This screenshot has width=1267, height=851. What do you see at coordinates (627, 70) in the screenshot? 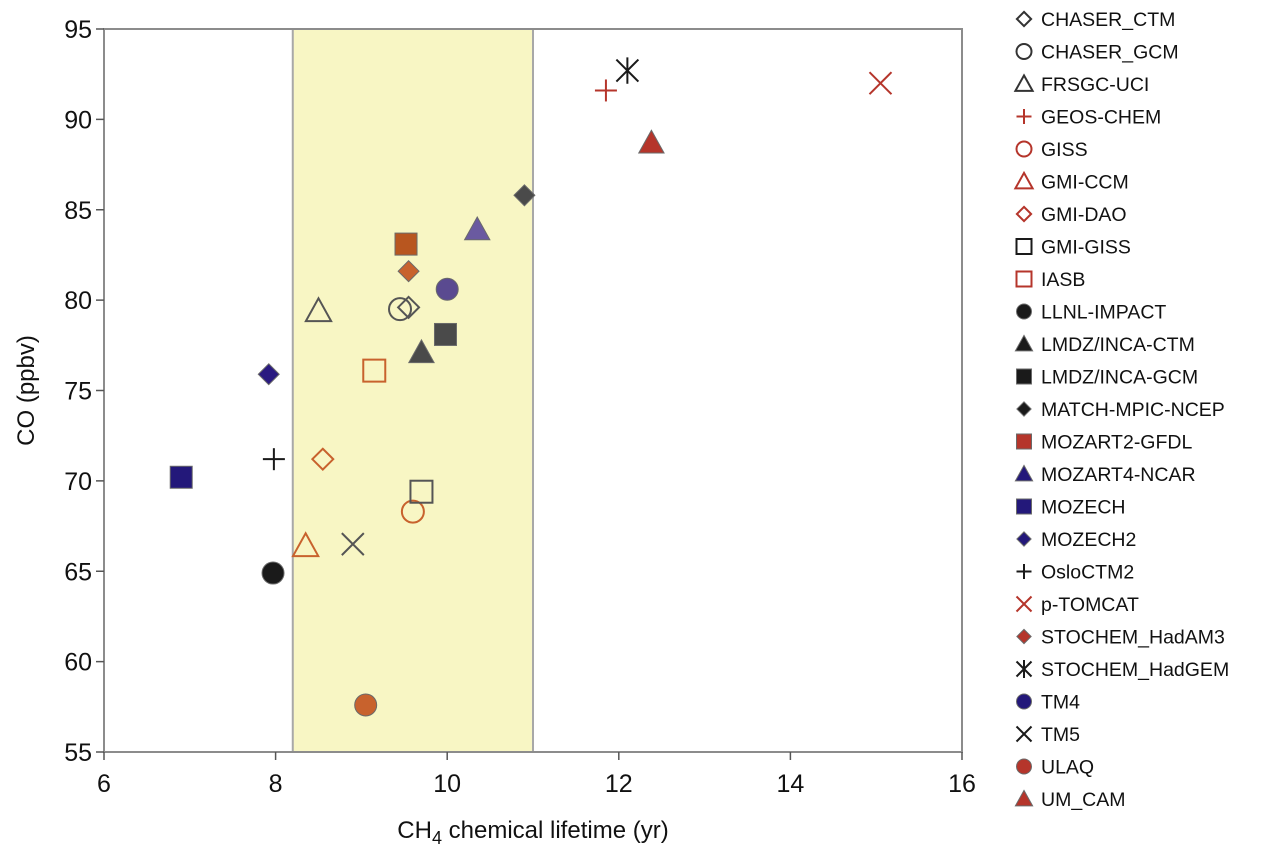
I see `data-point-stochem-hadgem` at bounding box center [627, 70].